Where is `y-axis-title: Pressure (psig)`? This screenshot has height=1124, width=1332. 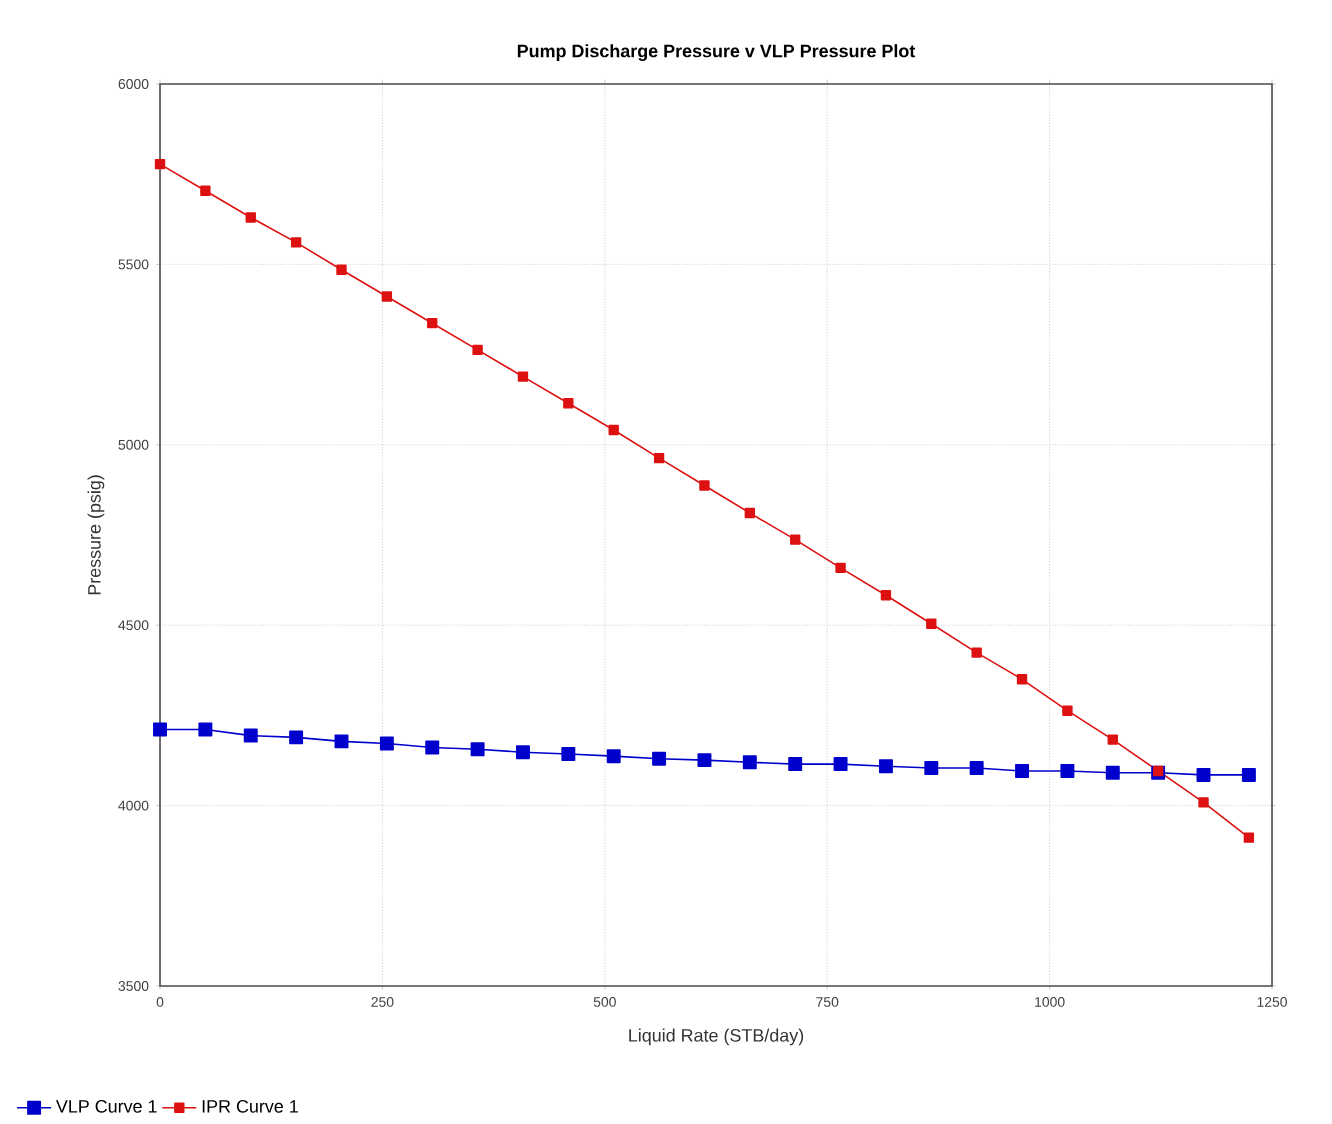 y-axis-title: Pressure (psig) is located at coordinates (96, 535).